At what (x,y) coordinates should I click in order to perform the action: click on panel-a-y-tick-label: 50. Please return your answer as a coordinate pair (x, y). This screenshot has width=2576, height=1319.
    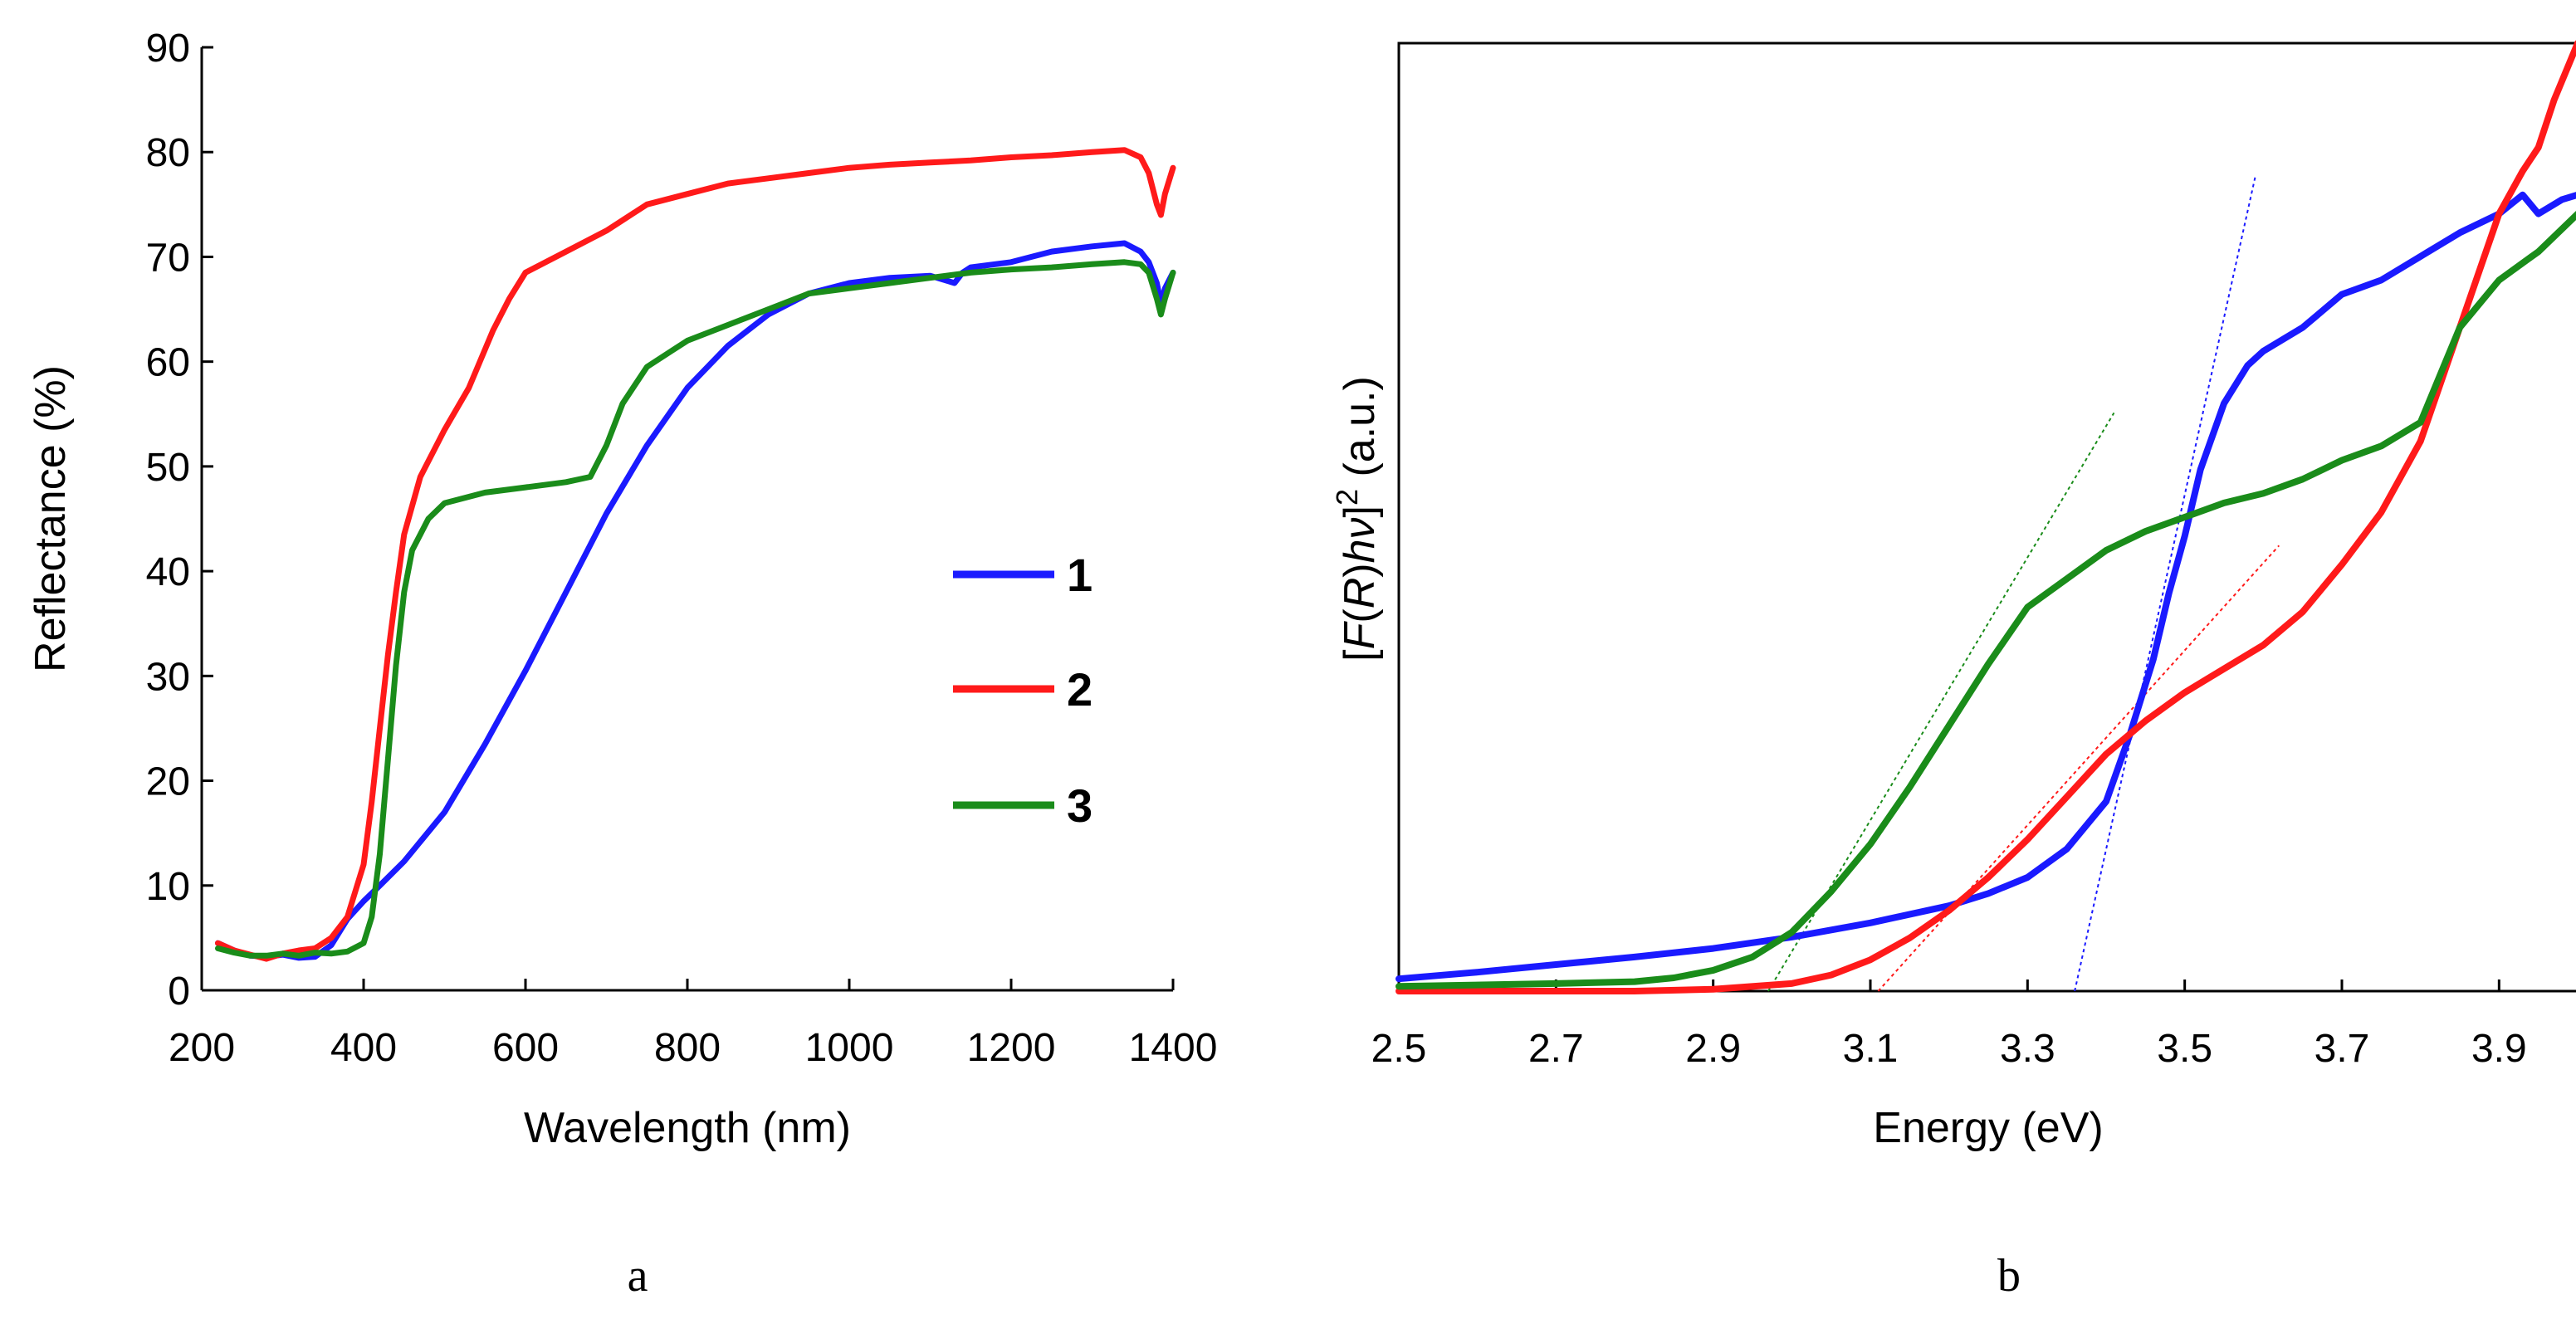
    Looking at the image, I should click on (168, 468).